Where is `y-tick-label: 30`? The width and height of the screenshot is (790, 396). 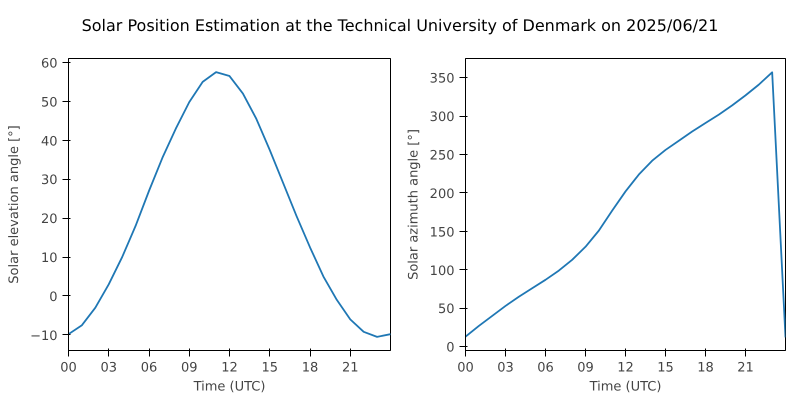 y-tick-label: 30 is located at coordinates (49, 180).